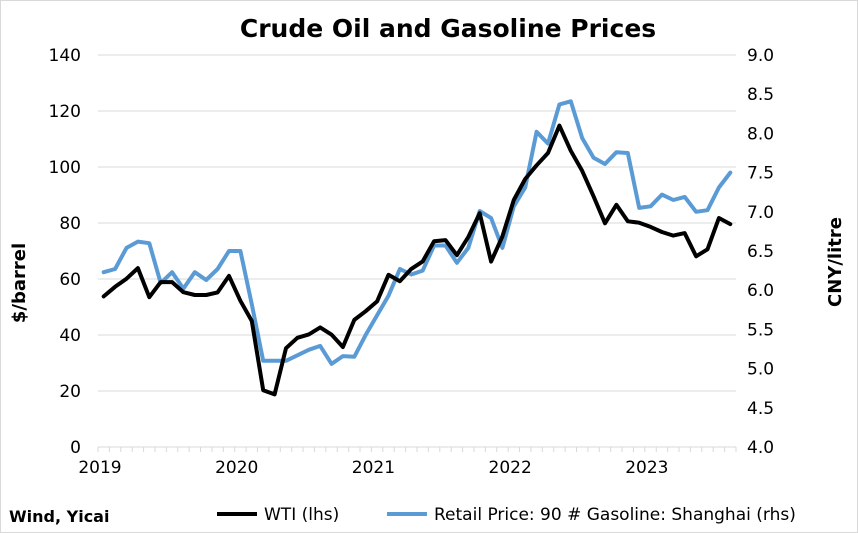 This screenshot has height=533, width=858. I want to click on x-tick-label: 2021, so click(373, 468).